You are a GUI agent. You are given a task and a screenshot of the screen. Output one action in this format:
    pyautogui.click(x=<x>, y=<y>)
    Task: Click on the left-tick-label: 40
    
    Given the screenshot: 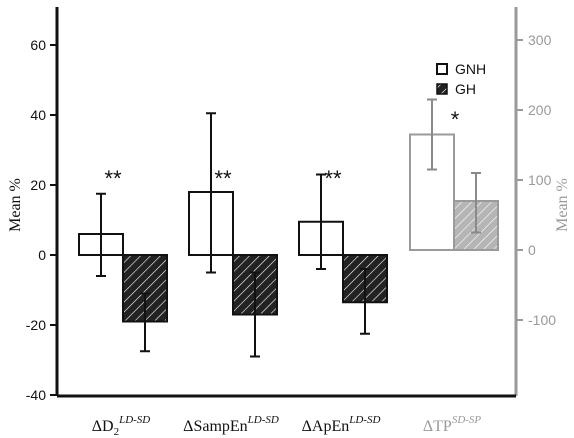 What is the action you would take?
    pyautogui.click(x=38, y=115)
    